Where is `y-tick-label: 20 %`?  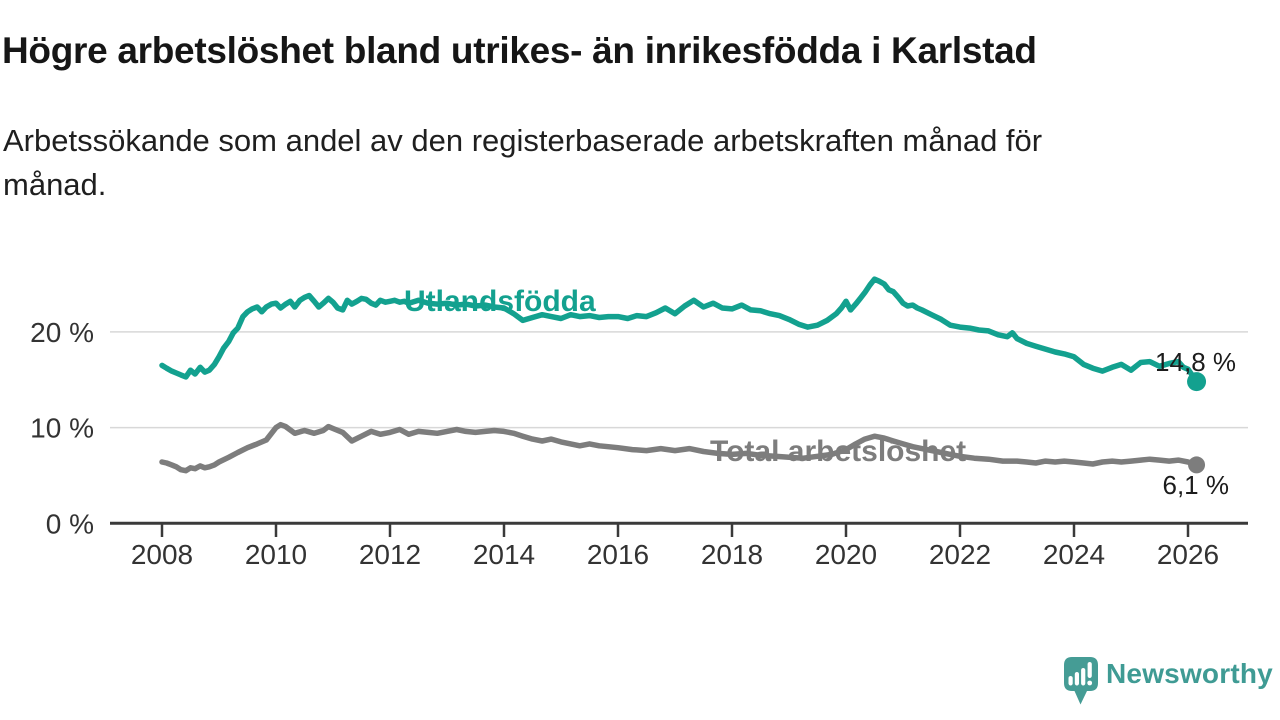
y-tick-label: 20 % is located at coordinates (62, 332).